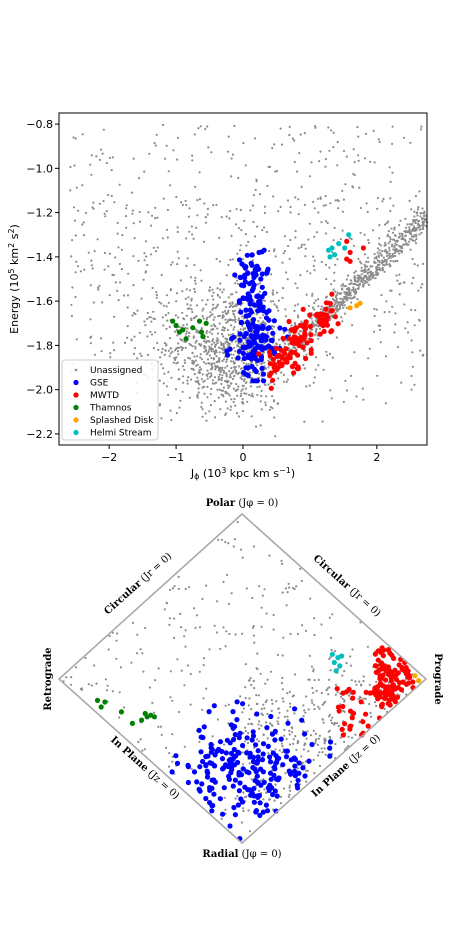 The image size is (475, 949). What do you see at coordinates (350, 308) in the screenshot?
I see `splashed-disk-point` at bounding box center [350, 308].